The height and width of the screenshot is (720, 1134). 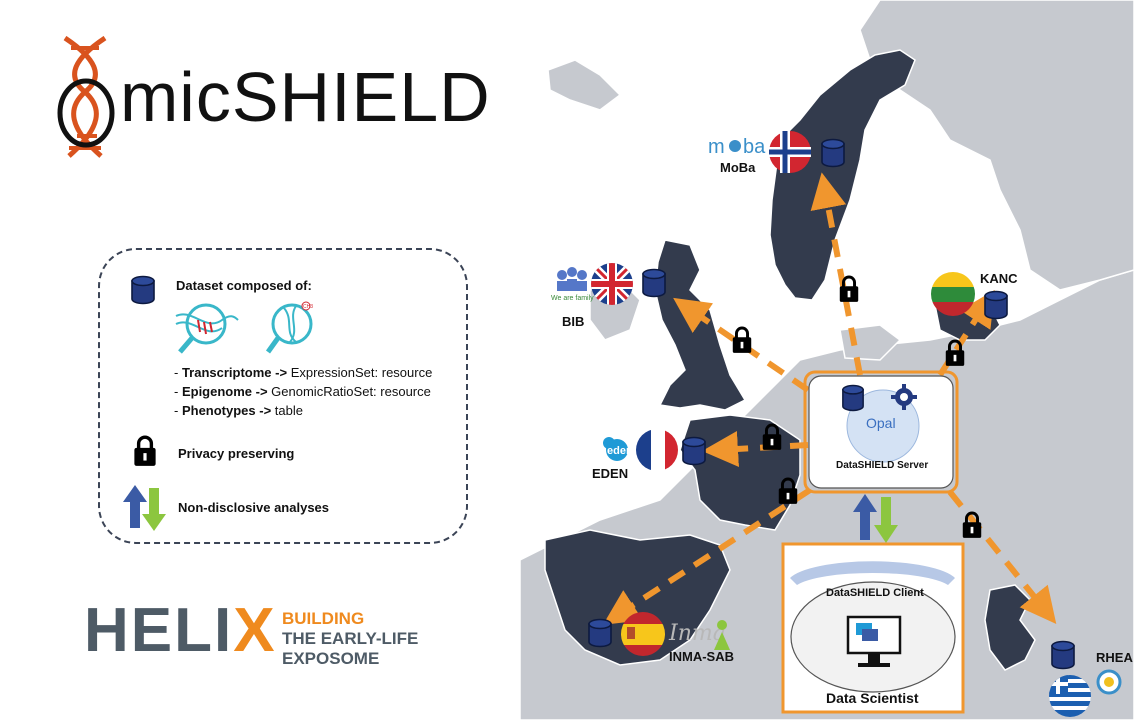 I want to click on helix-logo-word: HELIX, so click(x=180, y=630).